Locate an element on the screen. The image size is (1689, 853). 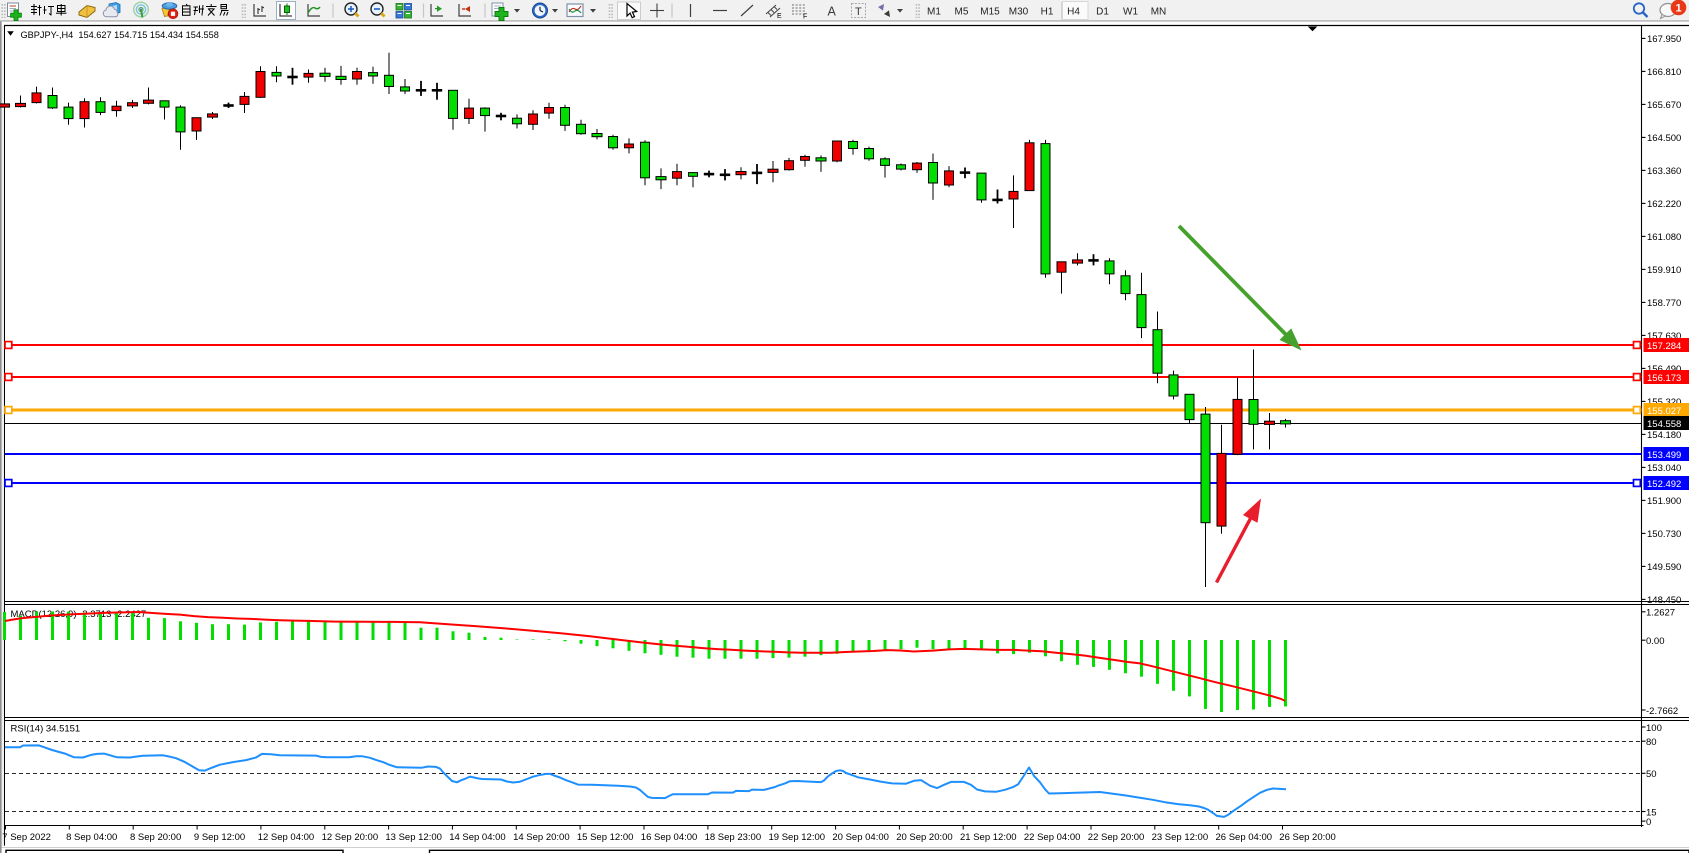
svg-text: RSI(14) 34.5151 is located at coordinates (46, 729).